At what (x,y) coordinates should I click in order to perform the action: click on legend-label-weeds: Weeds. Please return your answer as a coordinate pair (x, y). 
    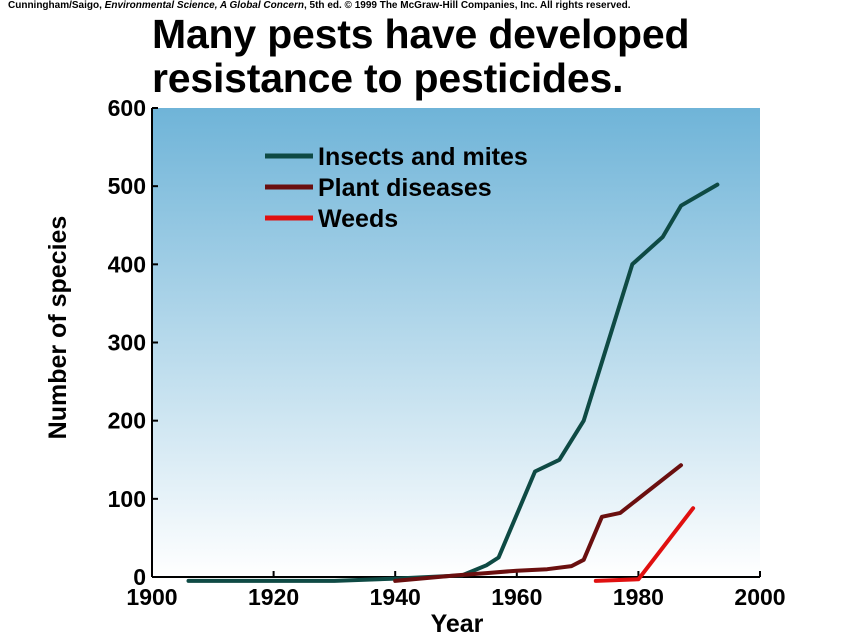
    Looking at the image, I should click on (358, 219).